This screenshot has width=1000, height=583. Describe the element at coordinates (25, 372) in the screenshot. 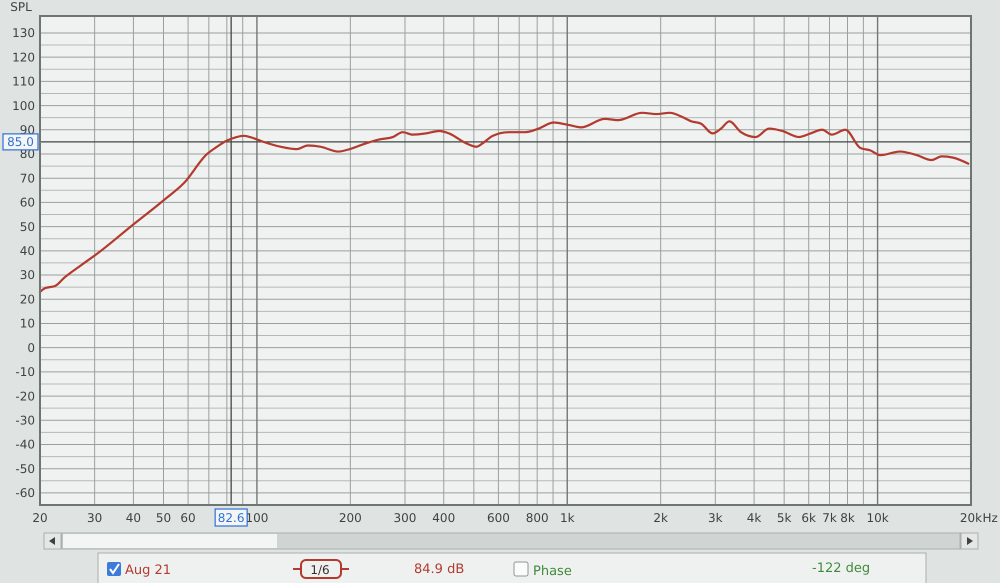

I see `y-tick-label: -10` at that location.